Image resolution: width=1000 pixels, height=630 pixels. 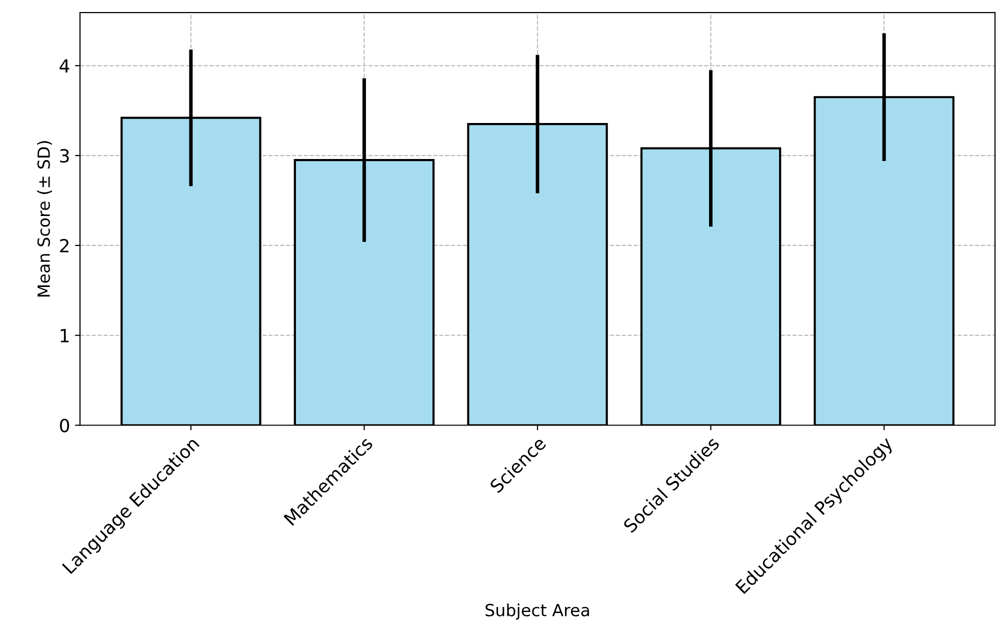 I want to click on y-tick-label: 0, so click(x=65, y=425).